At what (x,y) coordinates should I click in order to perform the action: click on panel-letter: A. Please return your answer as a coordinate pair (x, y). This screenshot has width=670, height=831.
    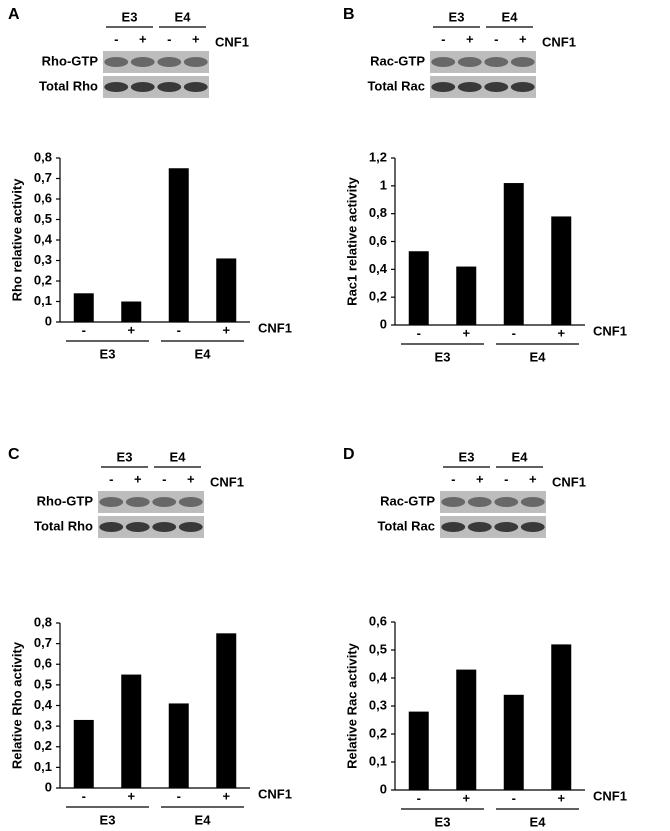
    Looking at the image, I should click on (14, 14).